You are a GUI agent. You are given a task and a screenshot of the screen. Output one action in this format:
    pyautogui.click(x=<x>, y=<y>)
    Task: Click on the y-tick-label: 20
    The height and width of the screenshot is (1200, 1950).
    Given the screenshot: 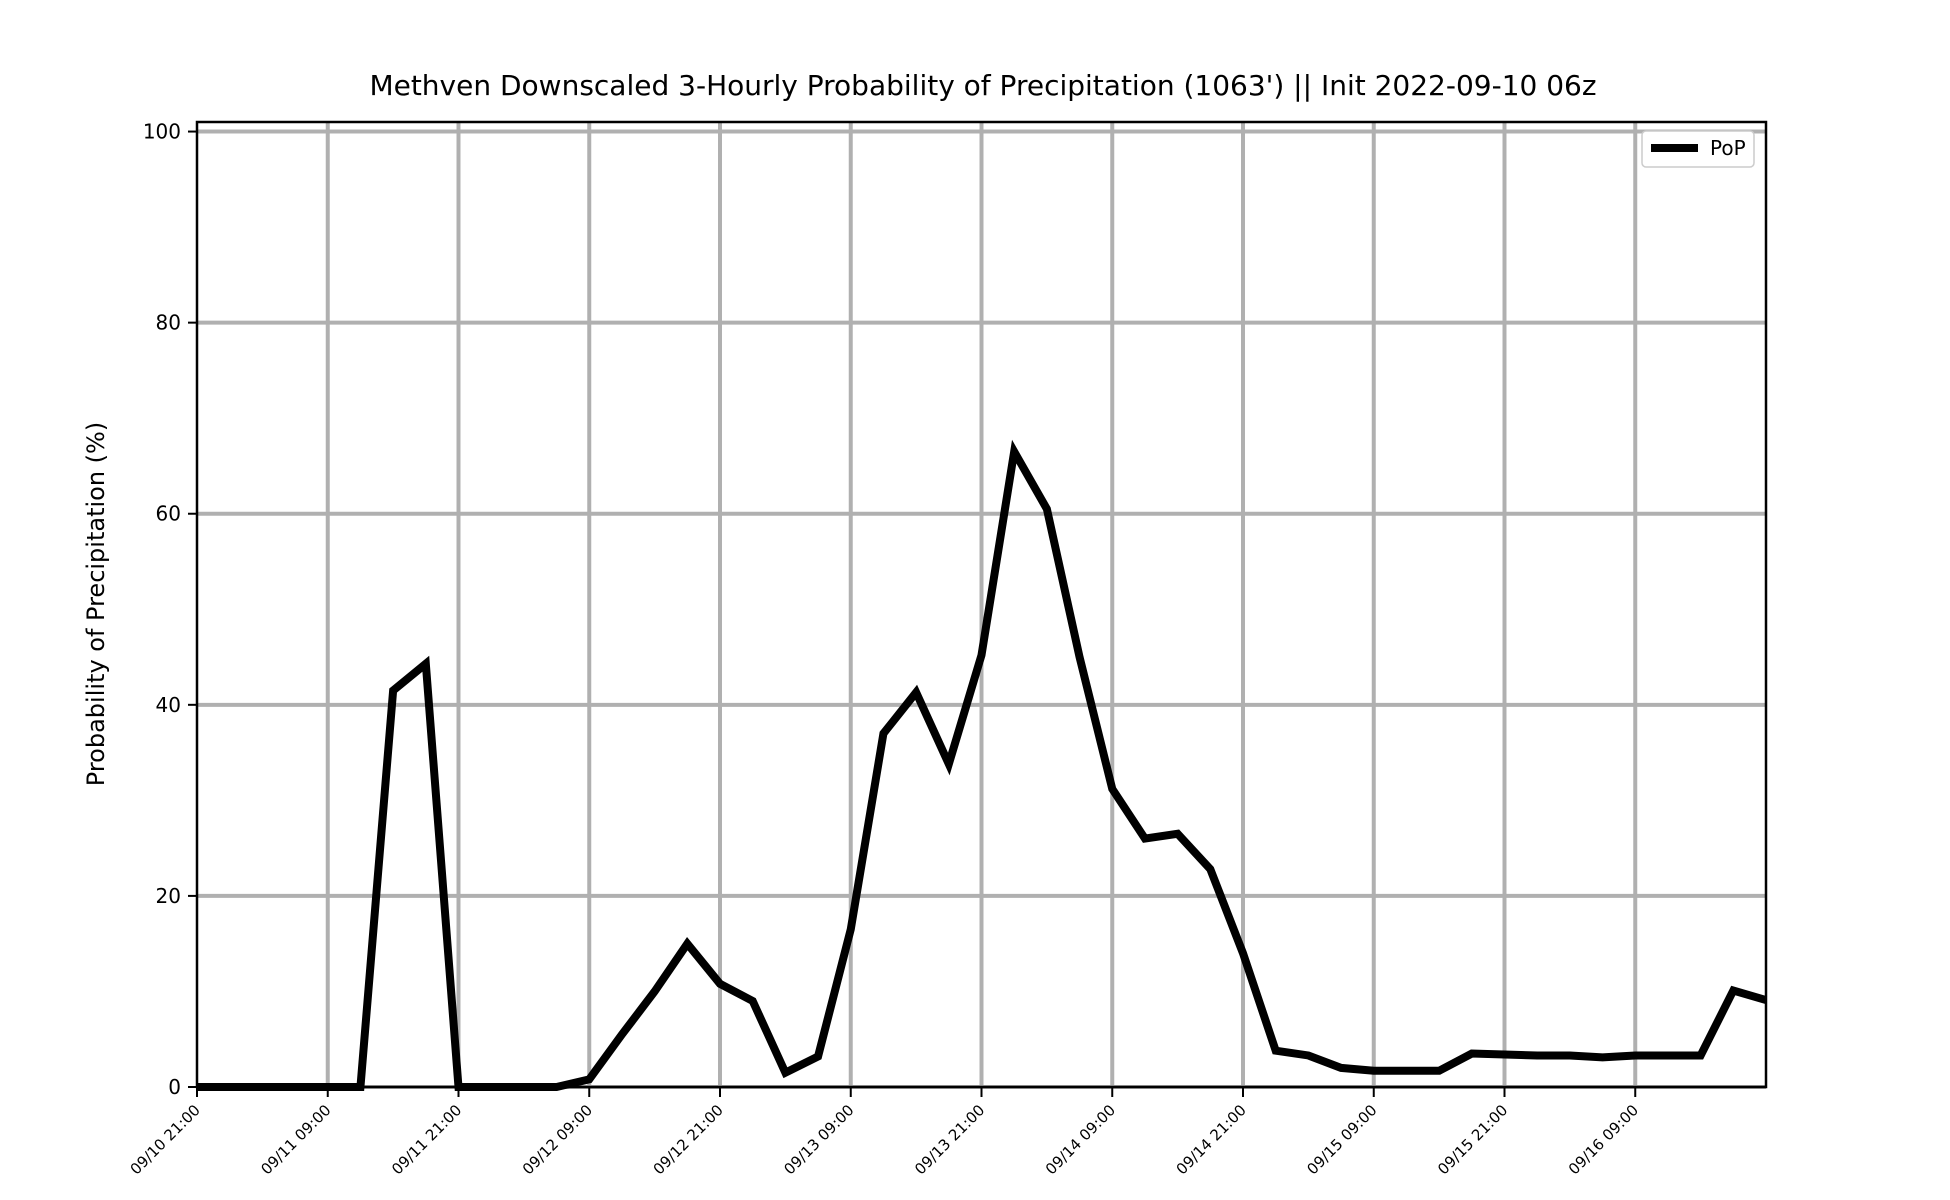 What is the action you would take?
    pyautogui.click(x=168, y=896)
    